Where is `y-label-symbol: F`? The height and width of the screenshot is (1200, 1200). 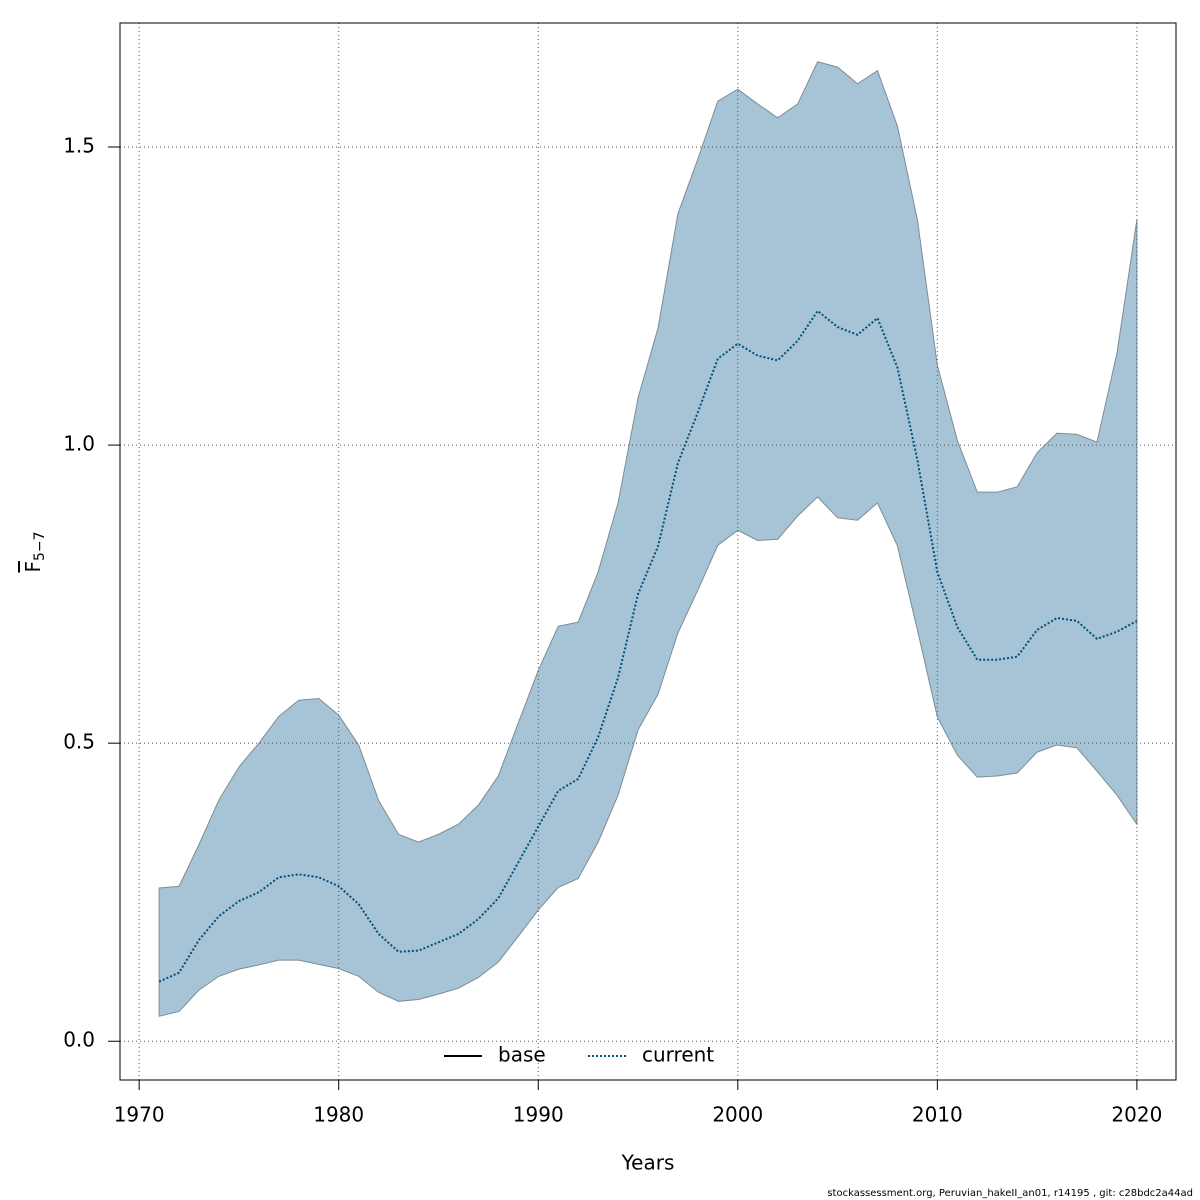
y-label-symbol: F is located at coordinates (33, 567).